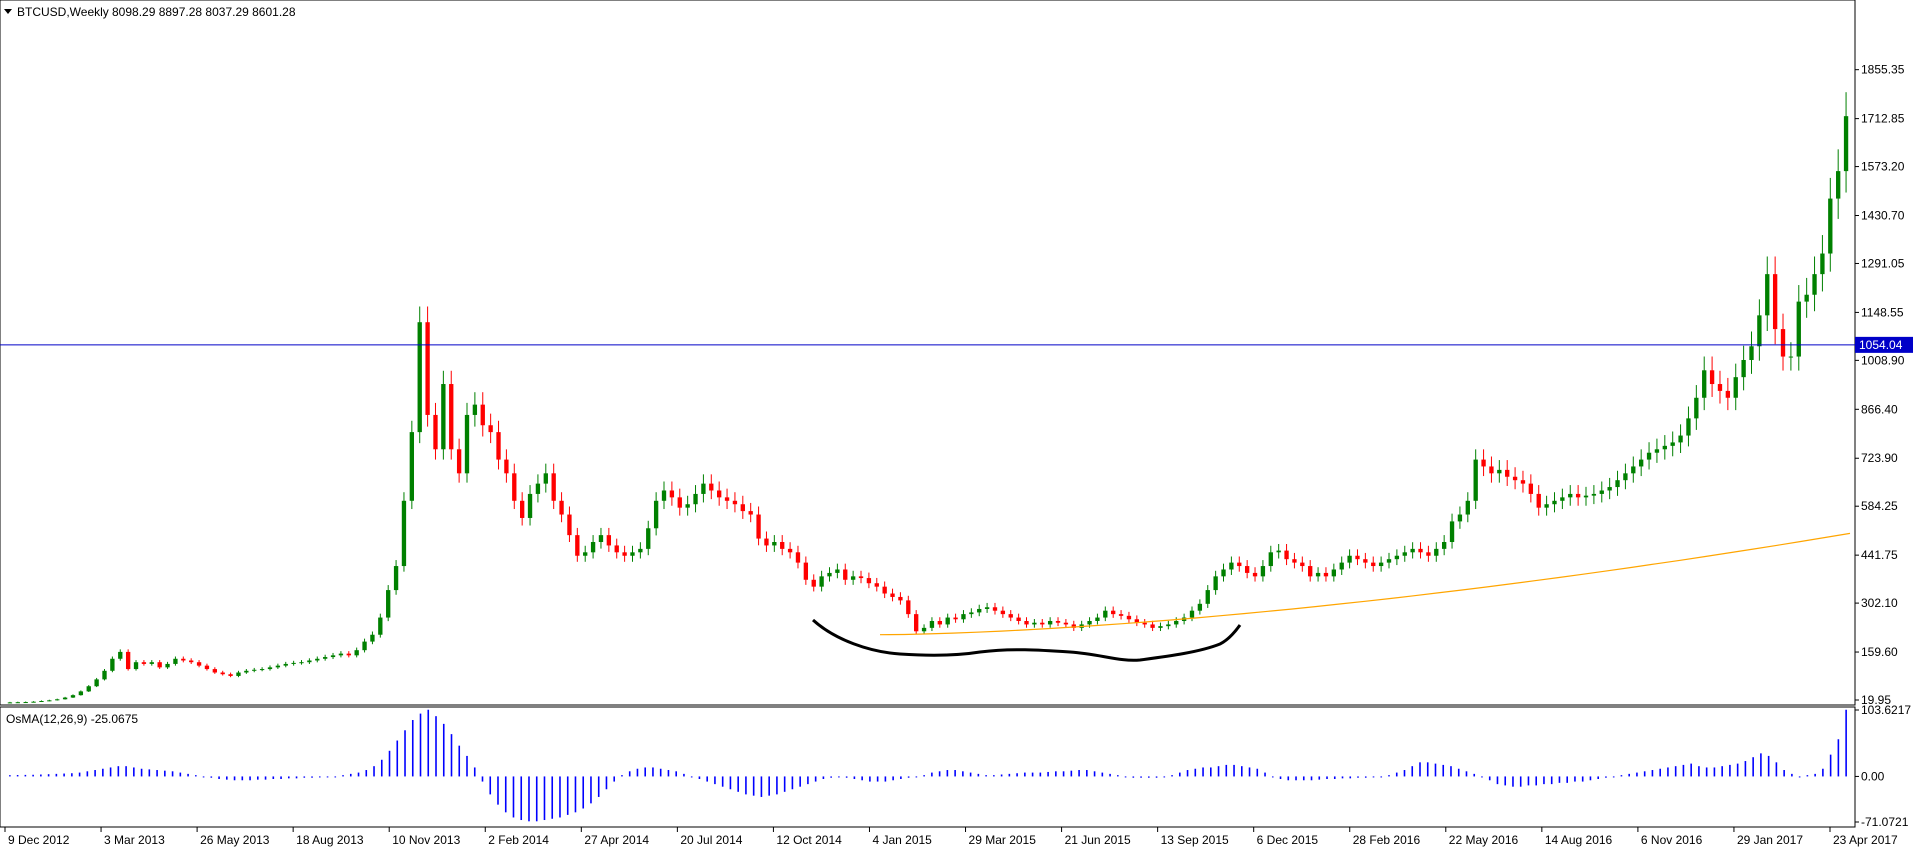 This screenshot has width=1916, height=850. What do you see at coordinates (330, 840) in the screenshot?
I see `time-axis-label: 18 Aug 2013` at bounding box center [330, 840].